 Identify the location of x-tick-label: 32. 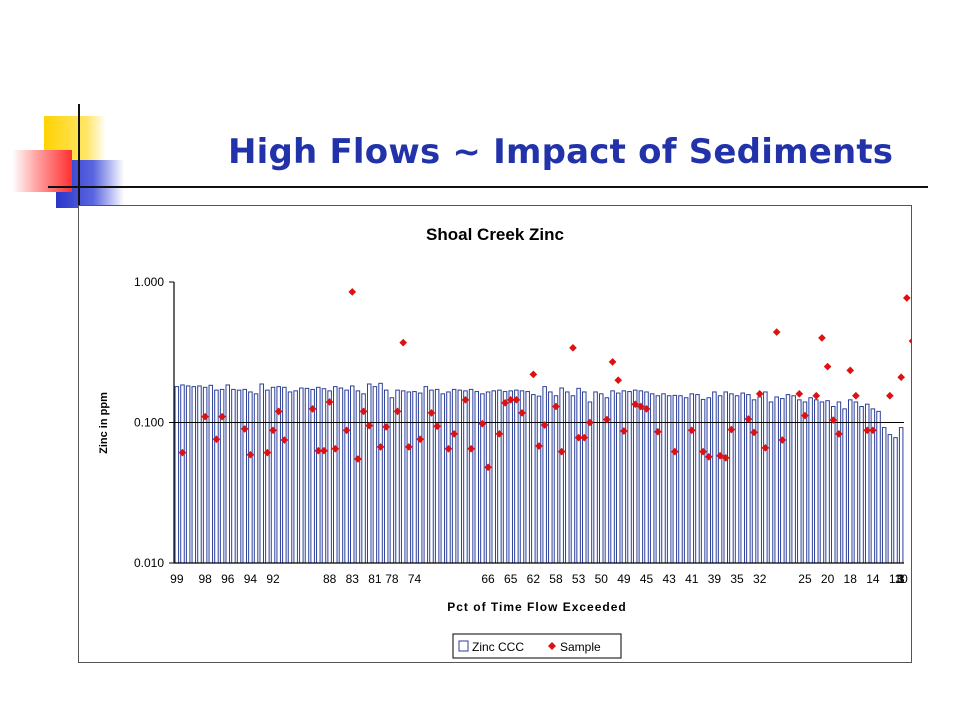
(760, 579).